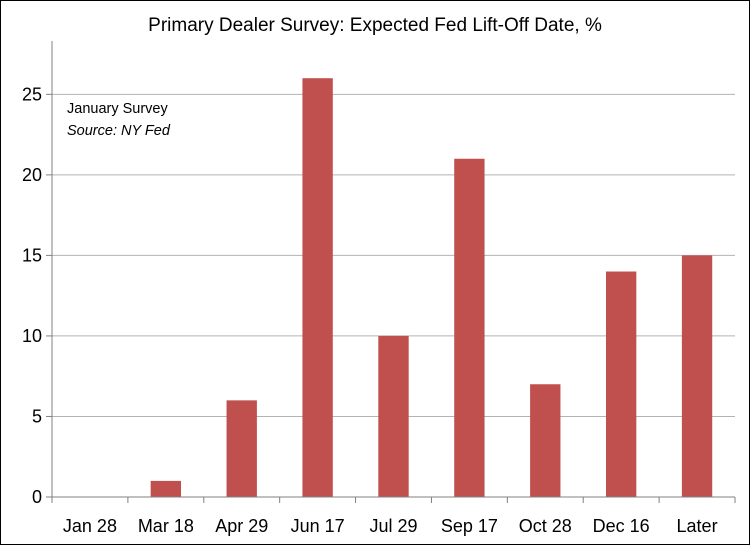 The image size is (750, 545). Describe the element at coordinates (318, 526) in the screenshot. I see `x-tick-label-jun-17: Jun 17` at that location.